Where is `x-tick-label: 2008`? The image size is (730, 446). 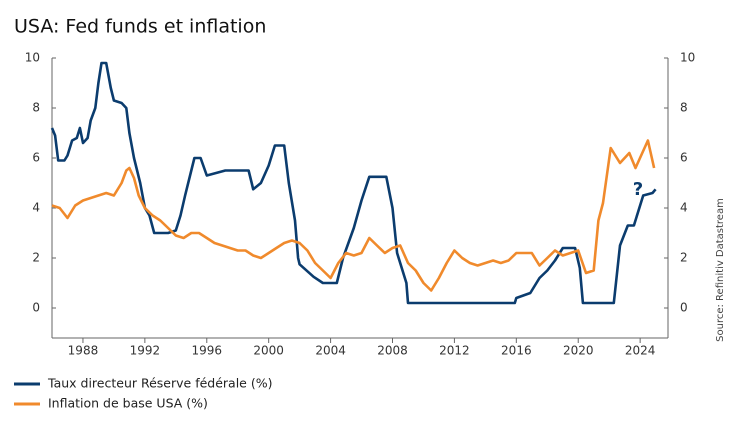 x-tick-label: 2008 is located at coordinates (392, 351).